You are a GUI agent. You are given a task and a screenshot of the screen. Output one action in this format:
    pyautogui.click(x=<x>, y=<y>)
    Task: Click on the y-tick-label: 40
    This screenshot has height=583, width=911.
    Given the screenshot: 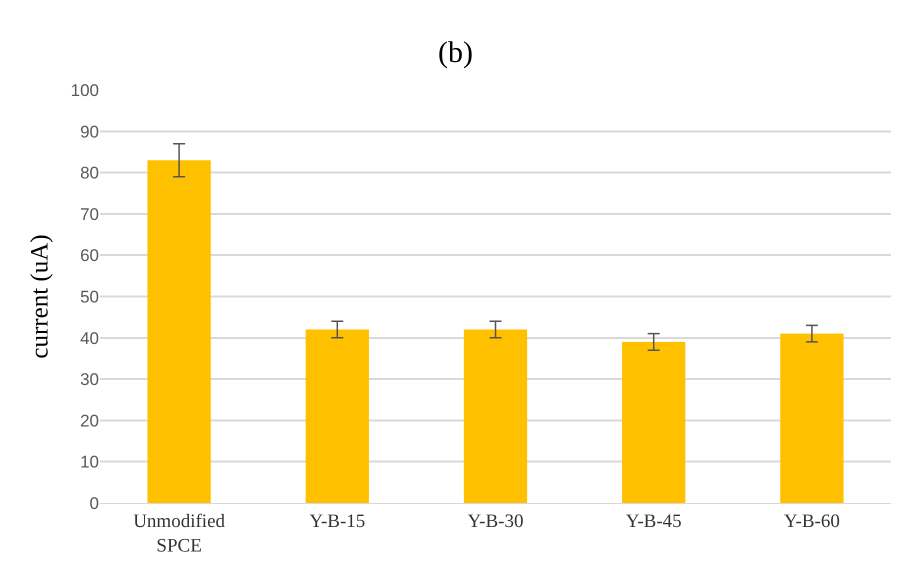 What is the action you would take?
    pyautogui.click(x=89, y=338)
    